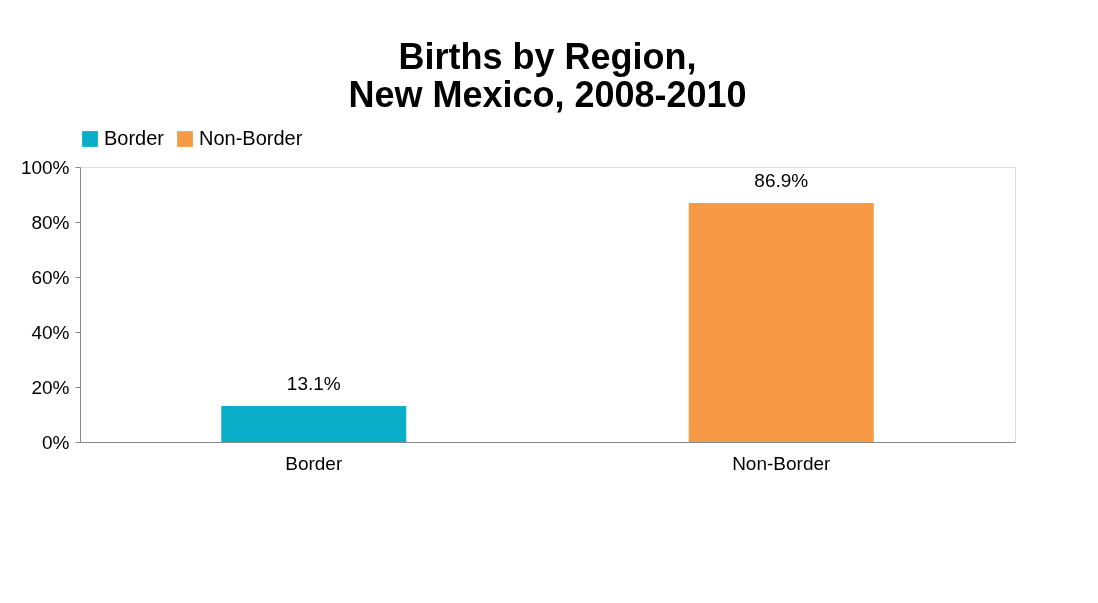 This screenshot has height=603, width=1098. Describe the element at coordinates (56, 442) in the screenshot. I see `y-tick-label: 0%` at that location.